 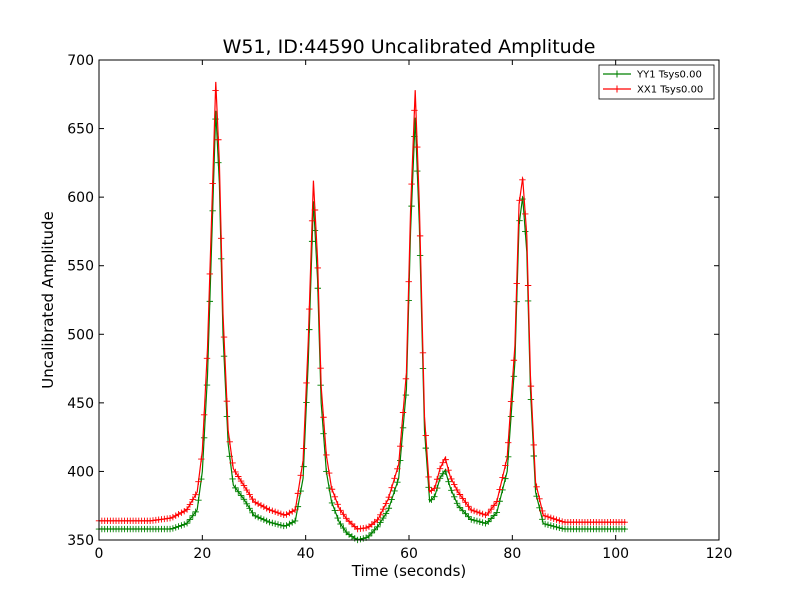 I want to click on y-axis-label: Uncalibrated Amplitude, so click(x=48, y=299).